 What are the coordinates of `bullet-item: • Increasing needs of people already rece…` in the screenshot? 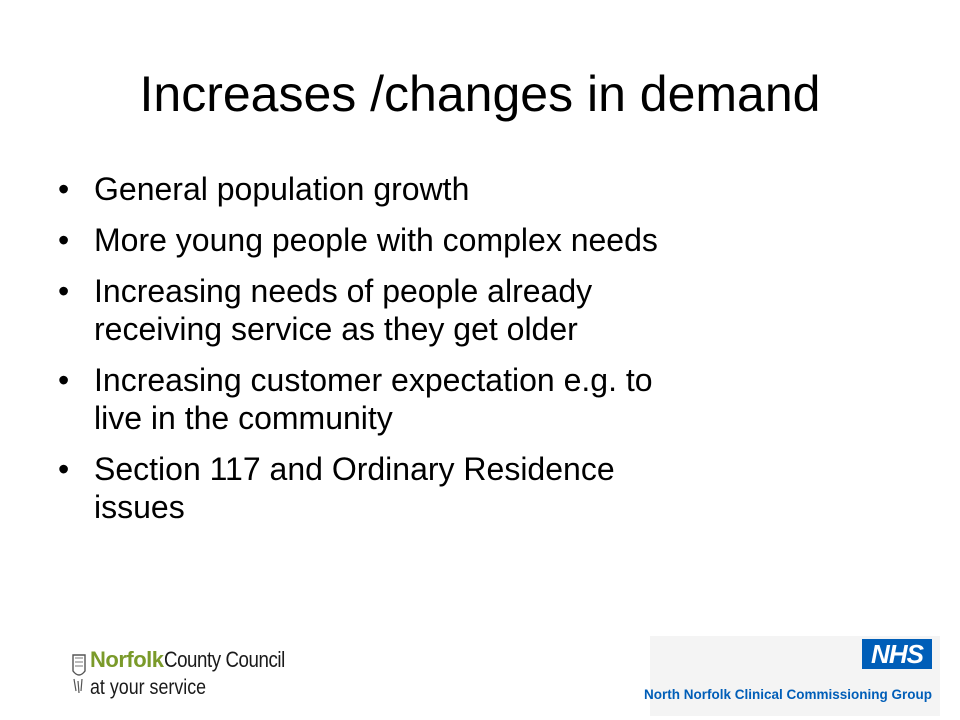 It's located at (473, 310).